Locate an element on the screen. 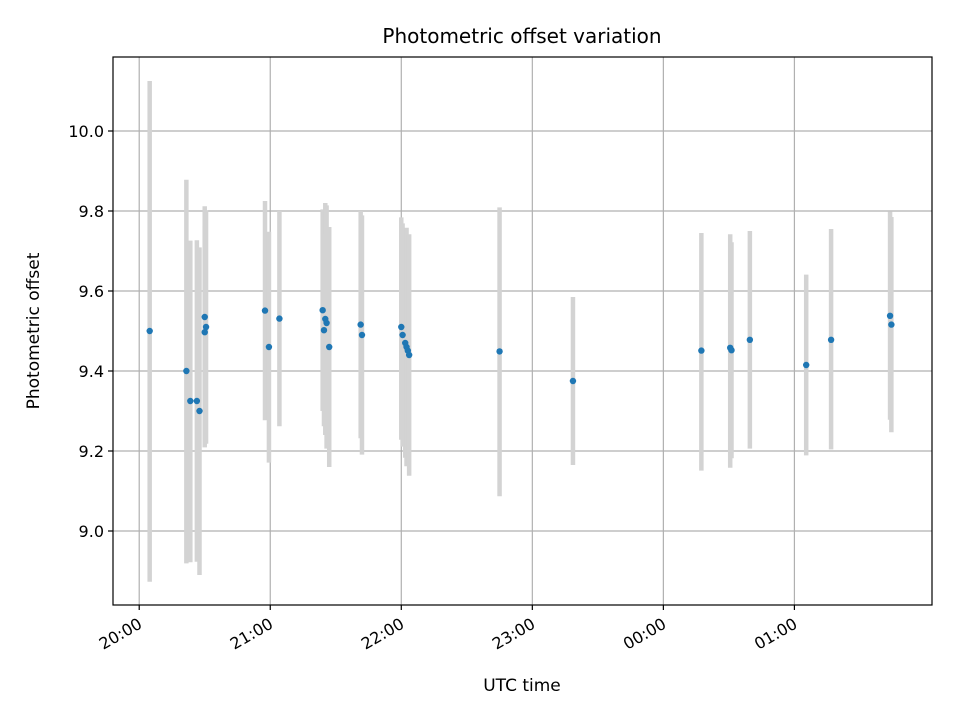 The width and height of the screenshot is (960, 720). y-tick-label: 9.6 is located at coordinates (91, 291).